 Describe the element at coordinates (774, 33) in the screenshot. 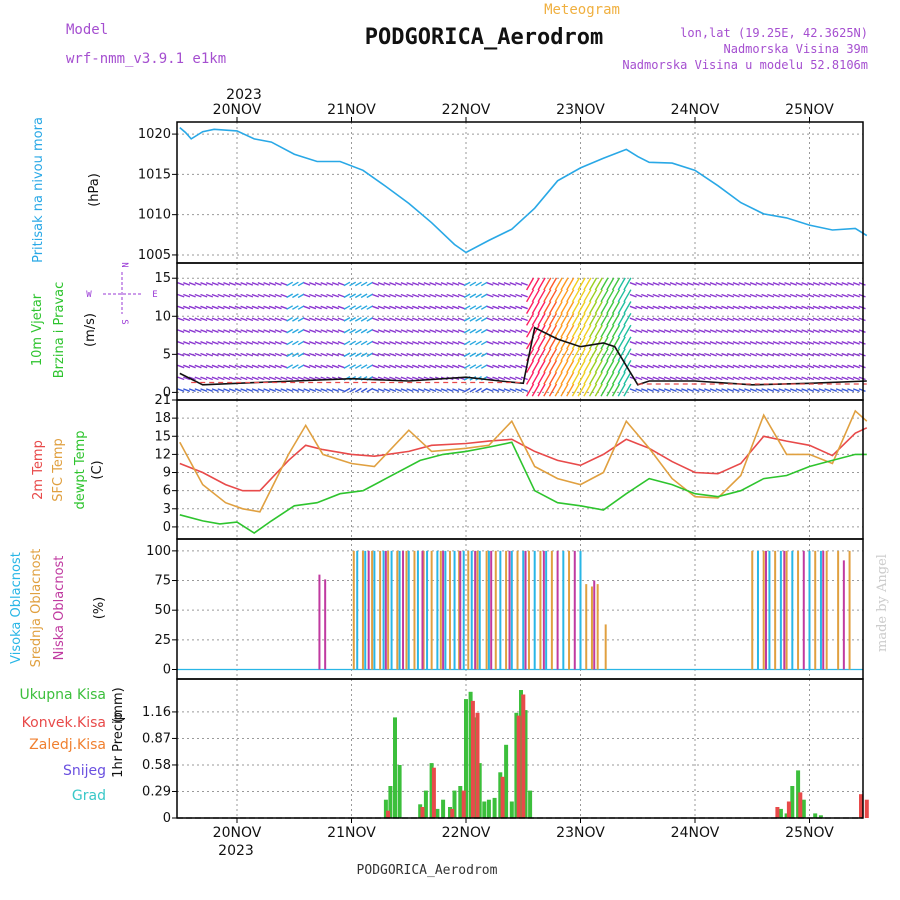

I see `lonlat-label: lon,lat (19.25E, 42.3625N)` at that location.